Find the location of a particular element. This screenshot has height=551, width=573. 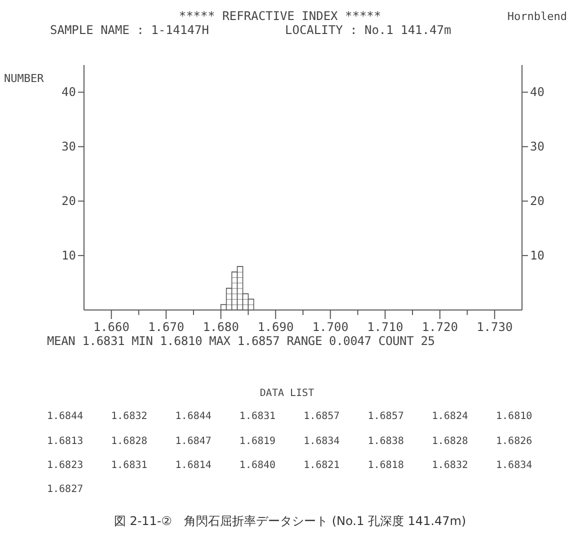

x-tick-label: 1.710 is located at coordinates (385, 327).